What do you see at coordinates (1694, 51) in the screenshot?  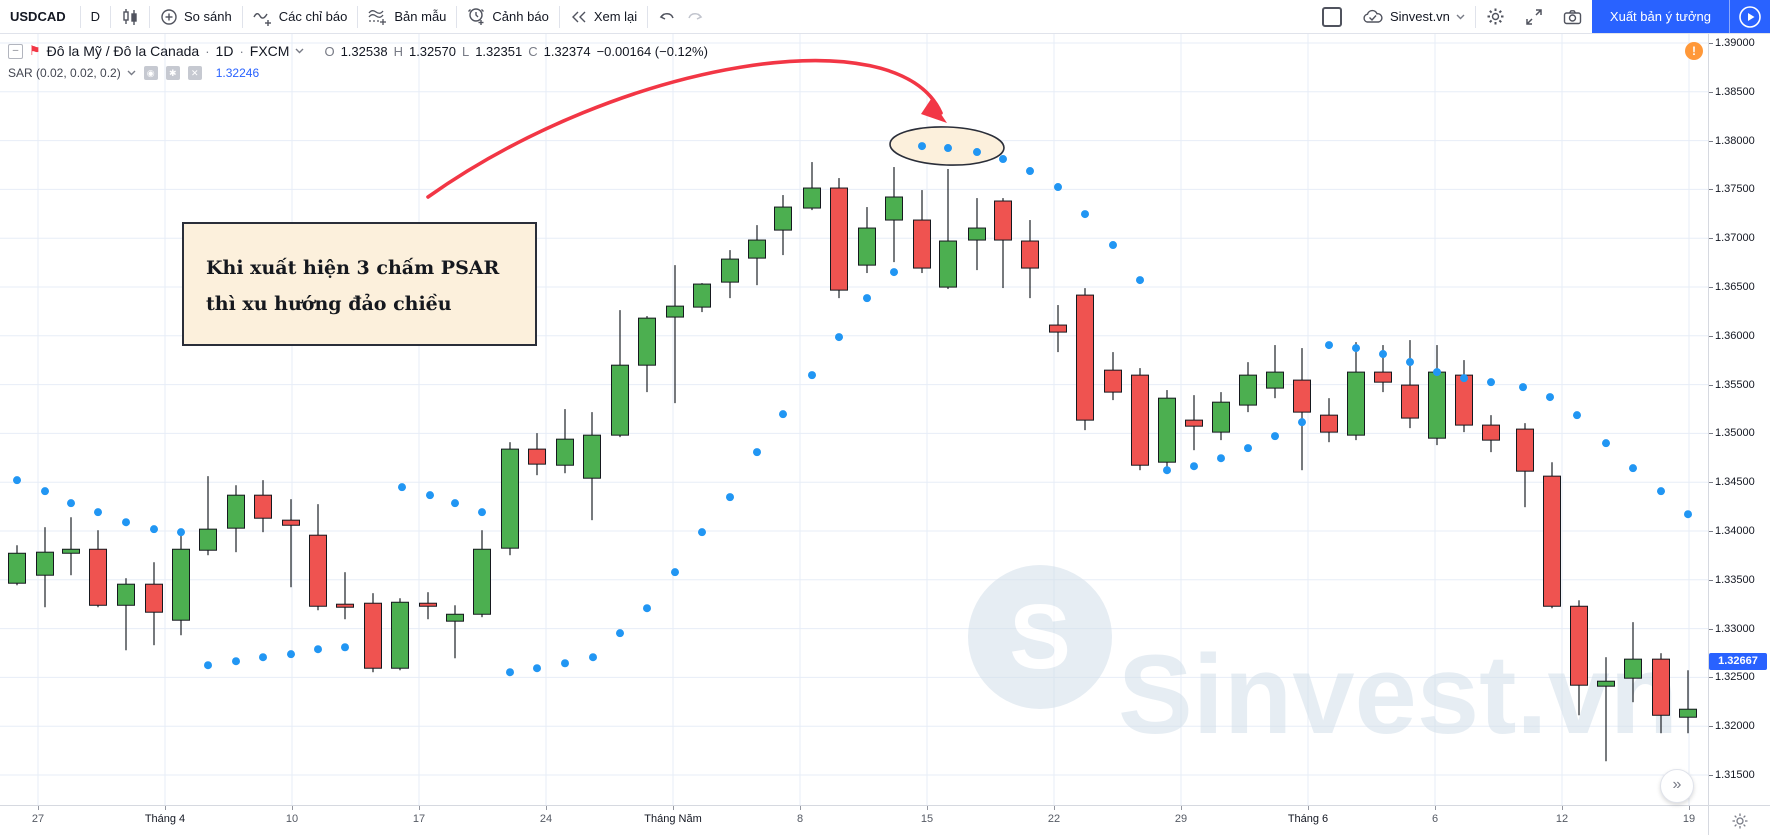 I see `alert-warning-badge: !` at bounding box center [1694, 51].